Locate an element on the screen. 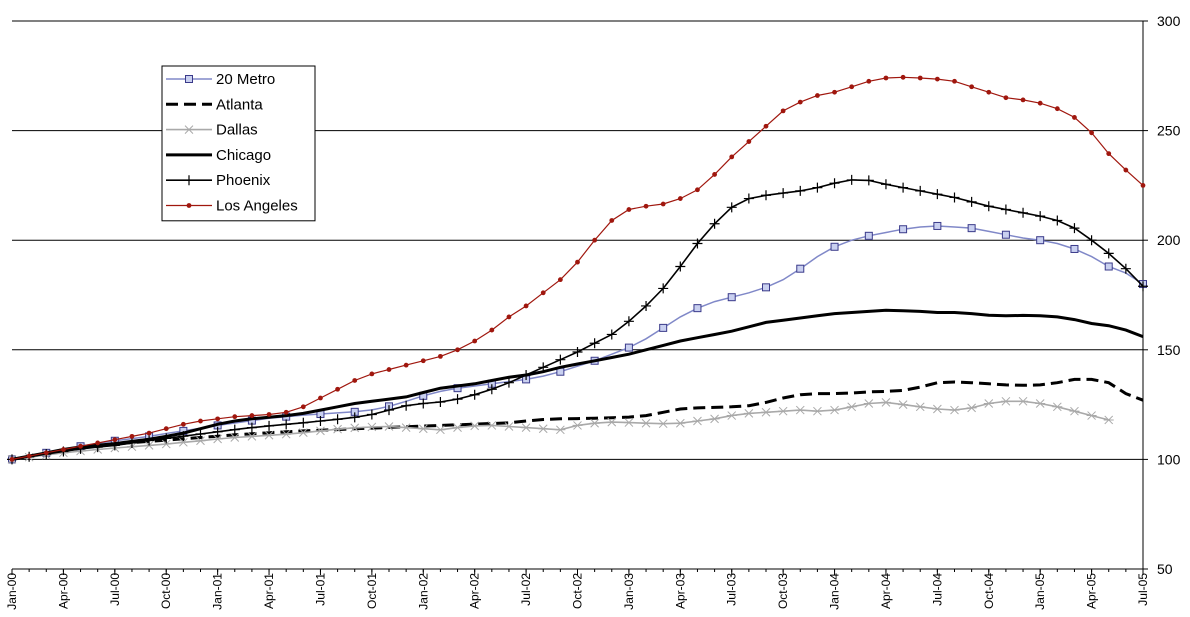  x-tick-label: Apr-02 is located at coordinates (475, 591).